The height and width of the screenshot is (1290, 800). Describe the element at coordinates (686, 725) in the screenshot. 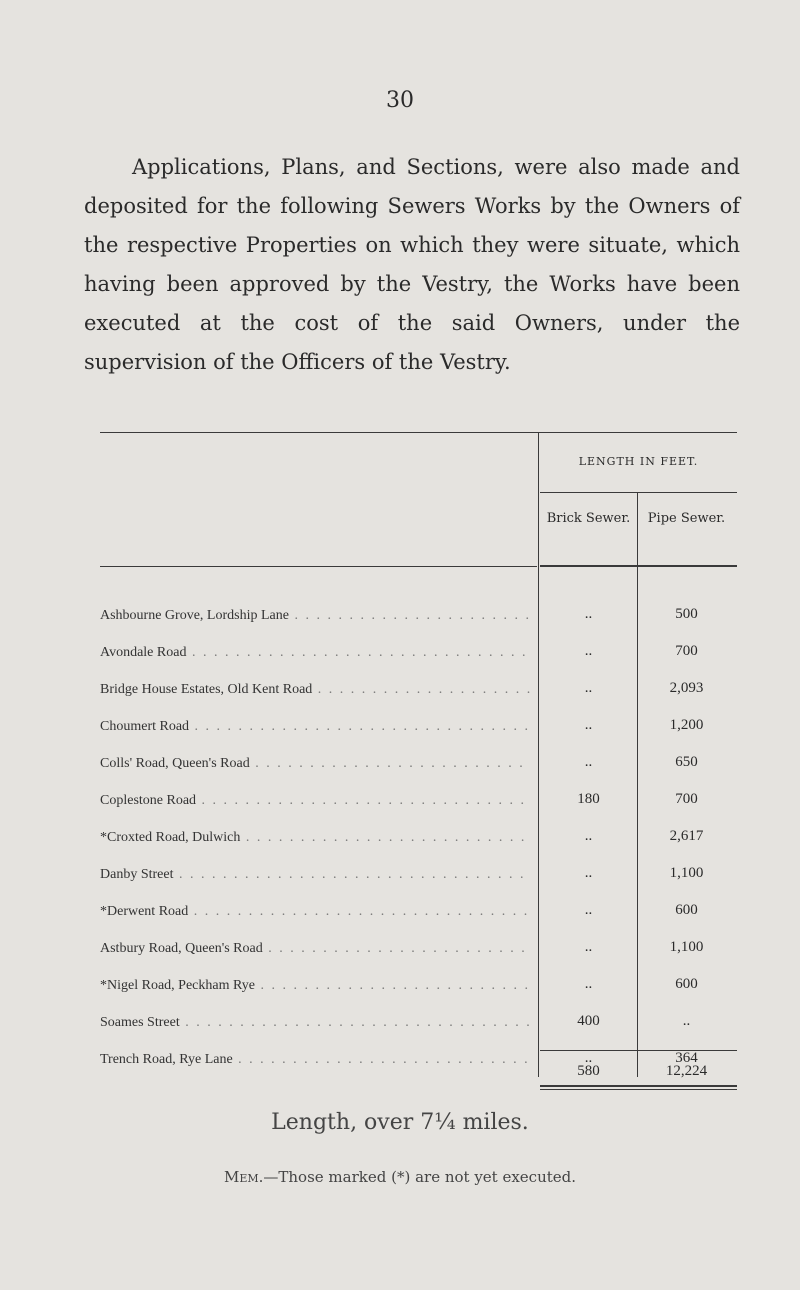

I see `row-pipe: 1,200` at that location.